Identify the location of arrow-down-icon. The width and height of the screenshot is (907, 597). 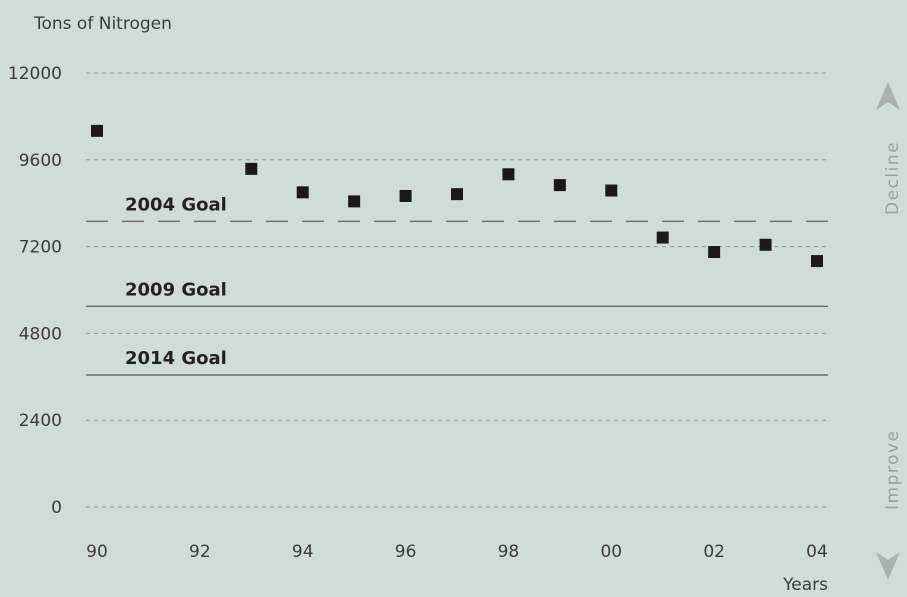
(888, 566).